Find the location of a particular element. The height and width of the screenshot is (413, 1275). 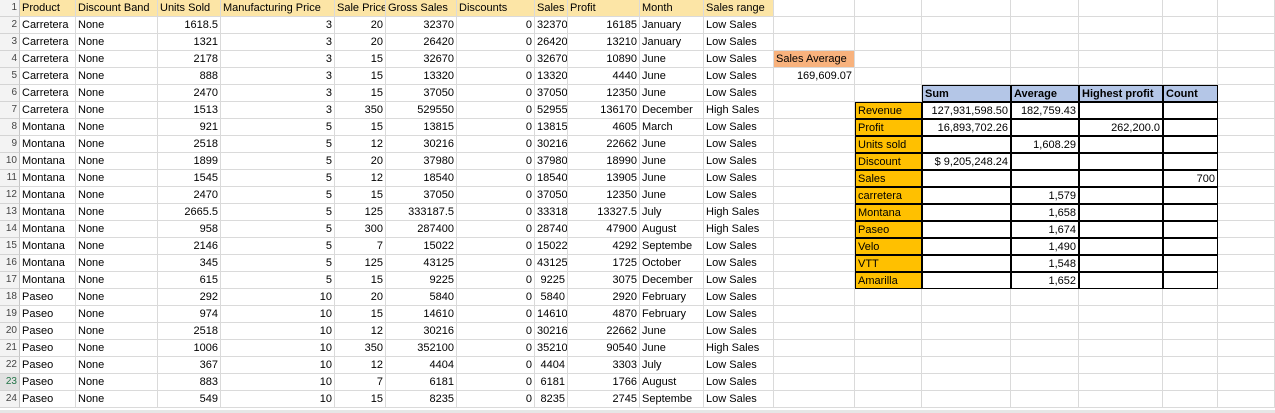

column-header-gross-sales: Gross Sales is located at coordinates (421, 8).